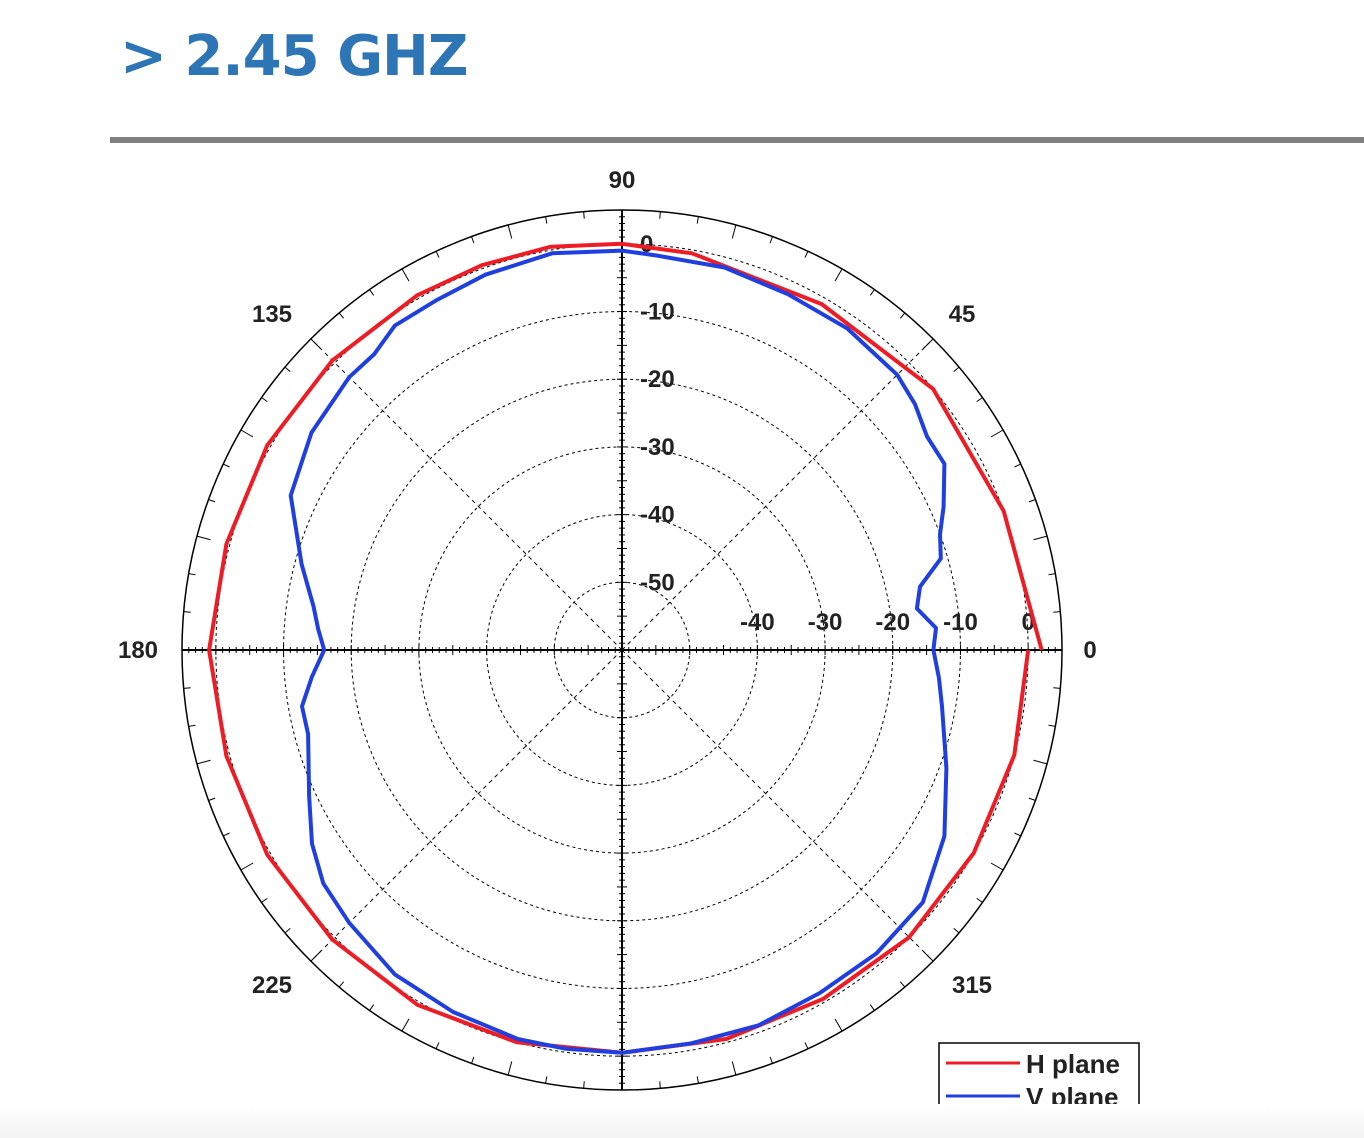 This screenshot has height=1138, width=1364. Describe the element at coordinates (657, 447) in the screenshot. I see `radial-label-vertical: -30` at that location.